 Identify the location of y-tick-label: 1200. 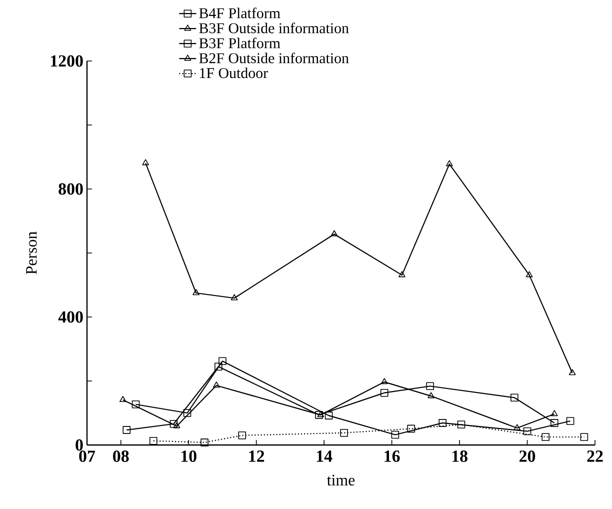
(66, 61).